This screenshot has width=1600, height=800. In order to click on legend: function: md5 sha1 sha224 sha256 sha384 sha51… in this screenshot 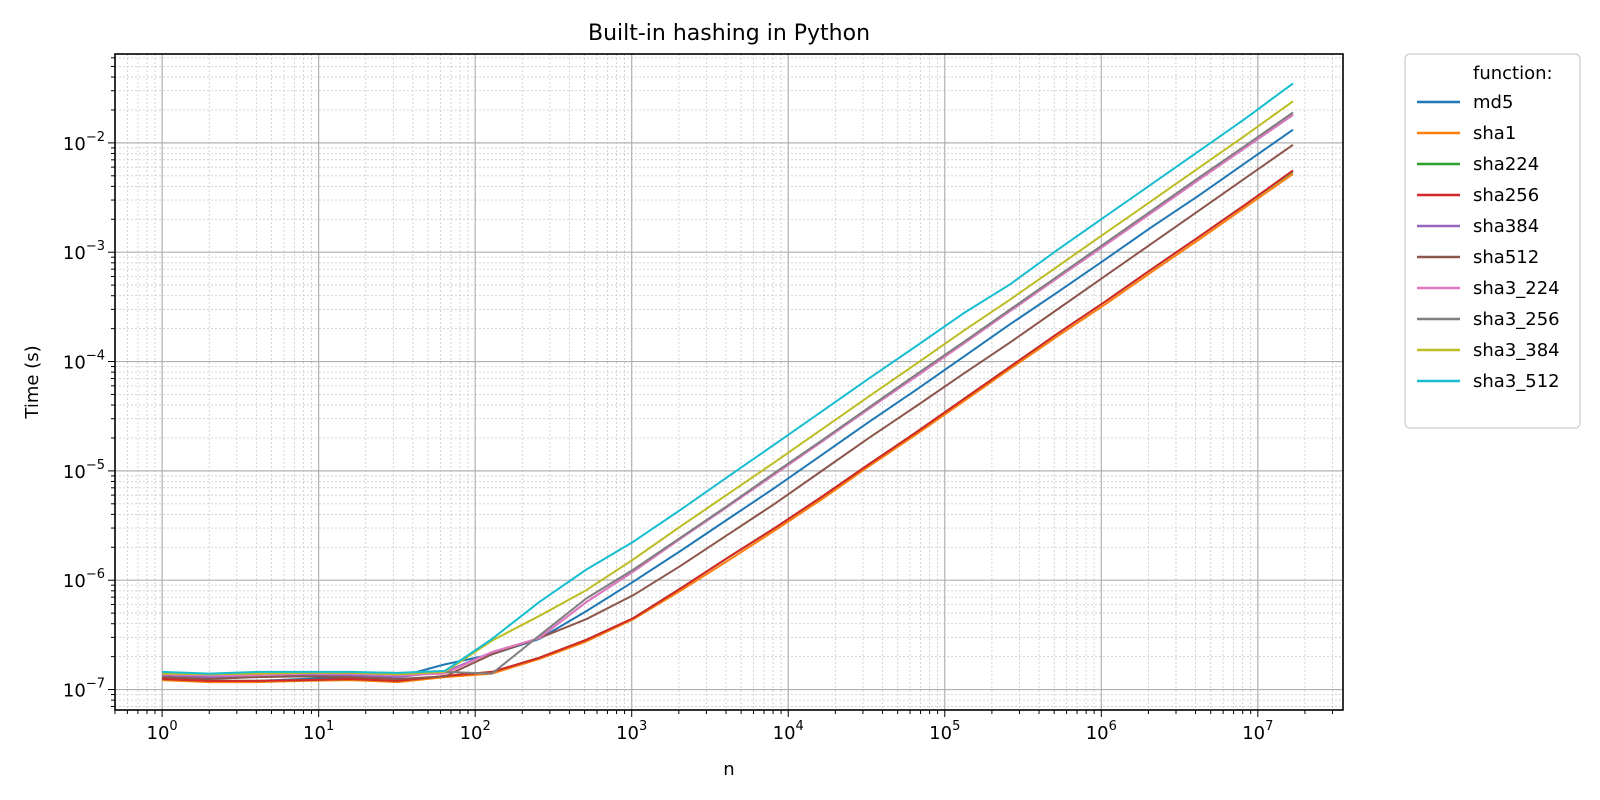, I will do `click(1492, 241)`.